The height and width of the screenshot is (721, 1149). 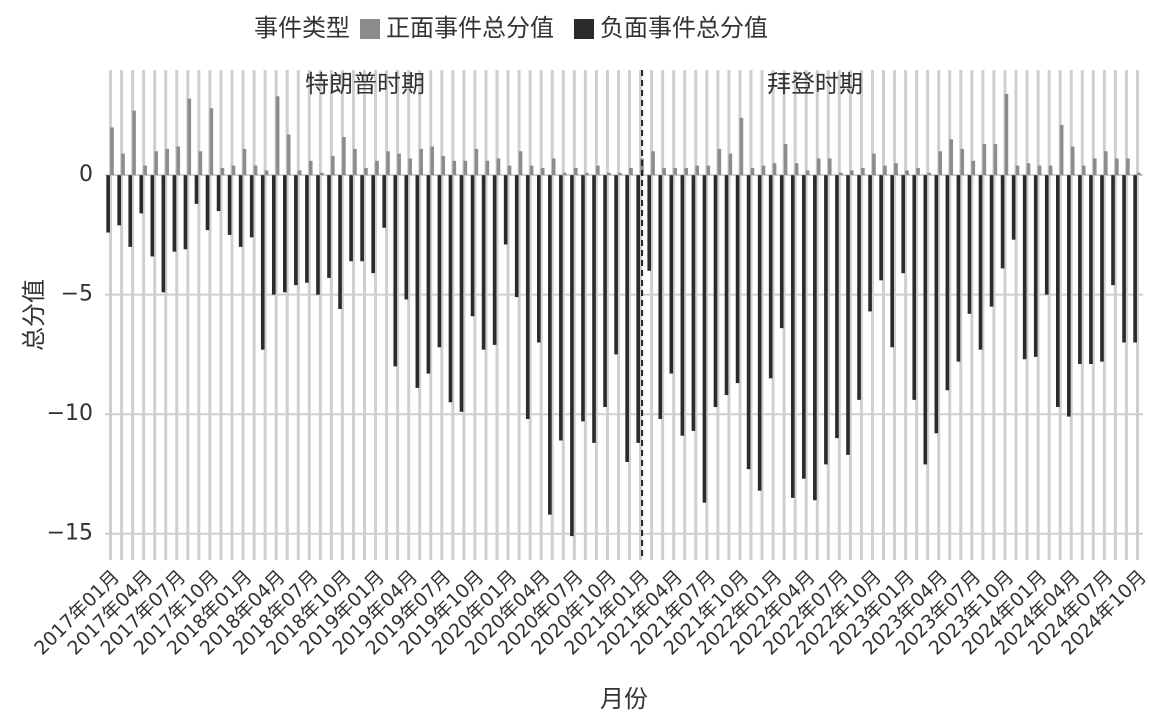 I want to click on y-tick-label: −10, so click(x=70, y=413).